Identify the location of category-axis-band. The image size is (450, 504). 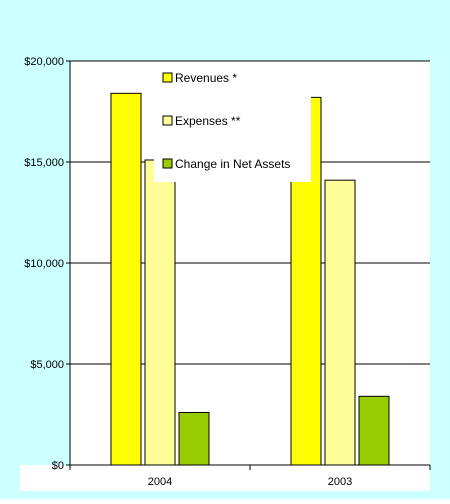
(225, 478).